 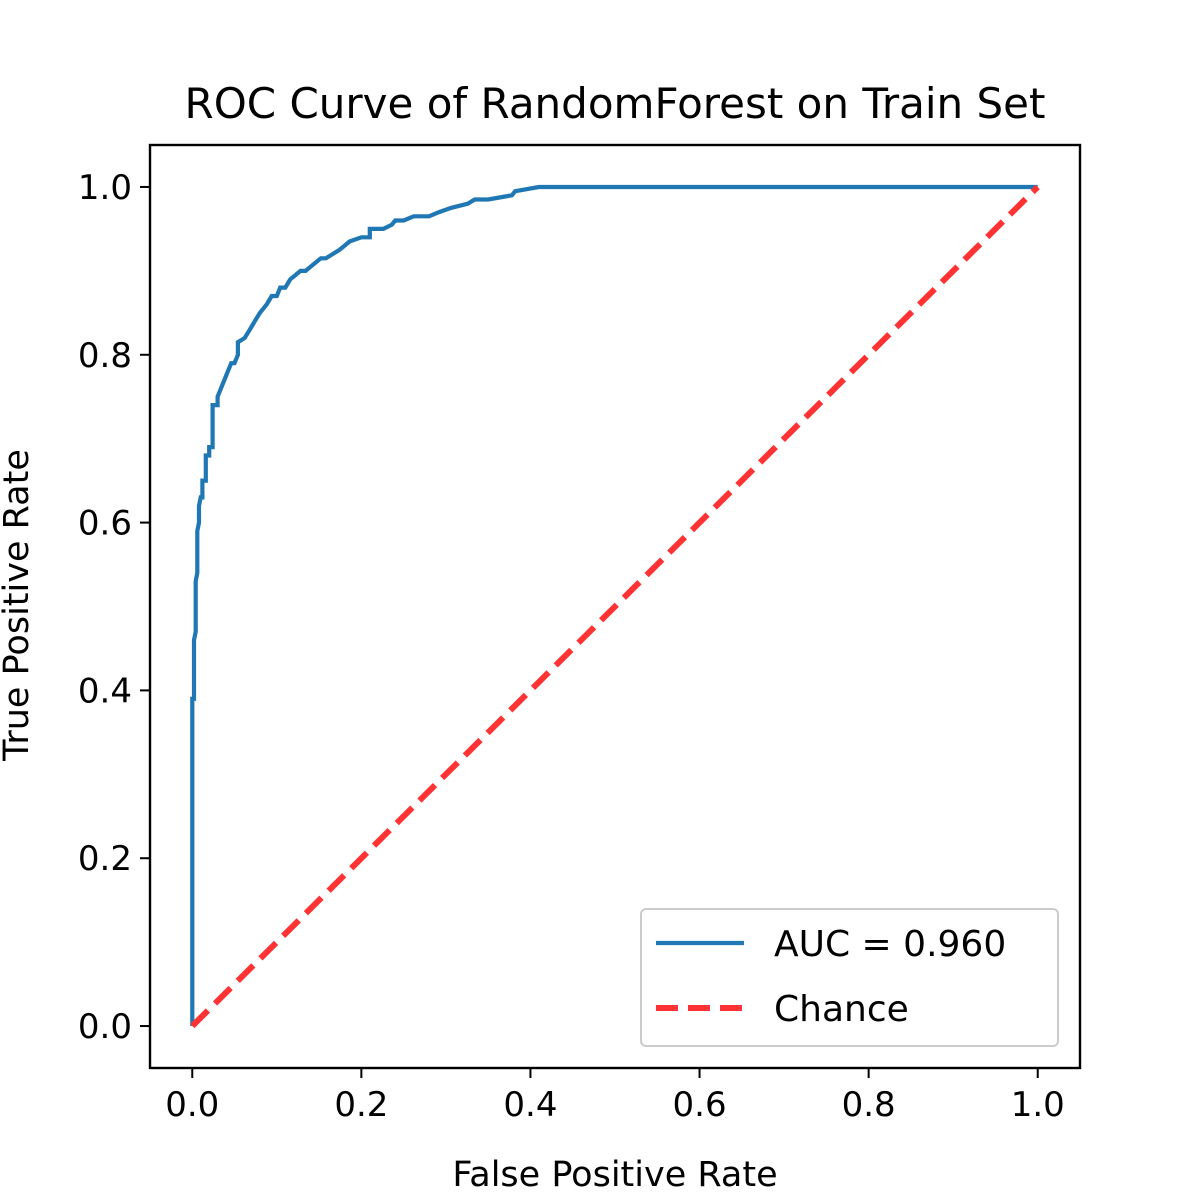 What do you see at coordinates (18, 605) in the screenshot?
I see `y-axis-label: True Positive Rate` at bounding box center [18, 605].